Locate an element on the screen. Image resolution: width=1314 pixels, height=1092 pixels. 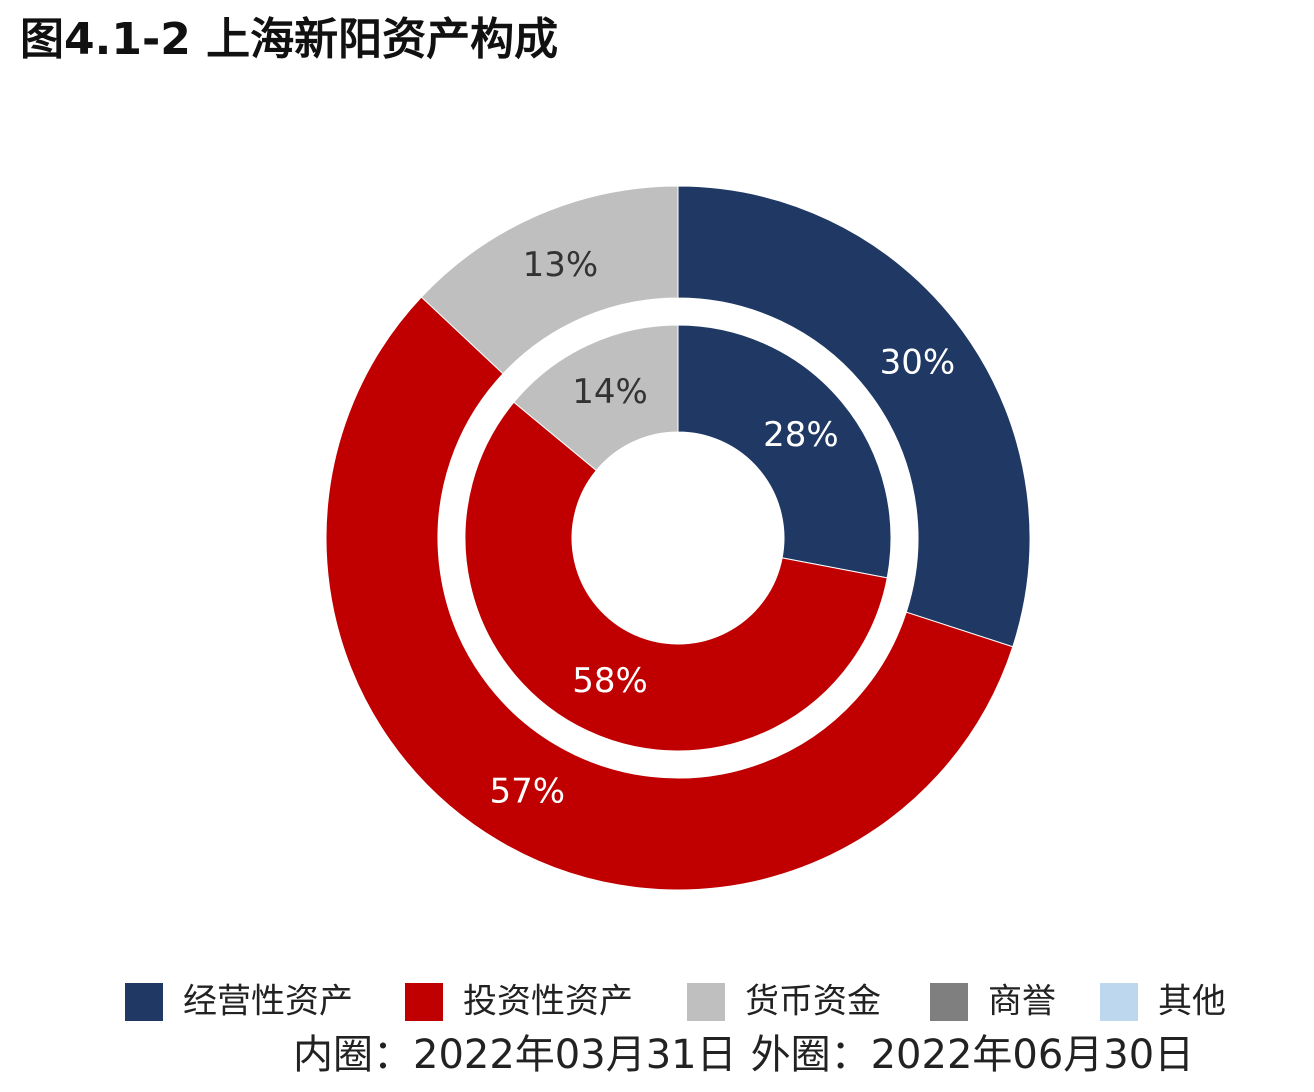
data-label: 13% is located at coordinates (561, 265).